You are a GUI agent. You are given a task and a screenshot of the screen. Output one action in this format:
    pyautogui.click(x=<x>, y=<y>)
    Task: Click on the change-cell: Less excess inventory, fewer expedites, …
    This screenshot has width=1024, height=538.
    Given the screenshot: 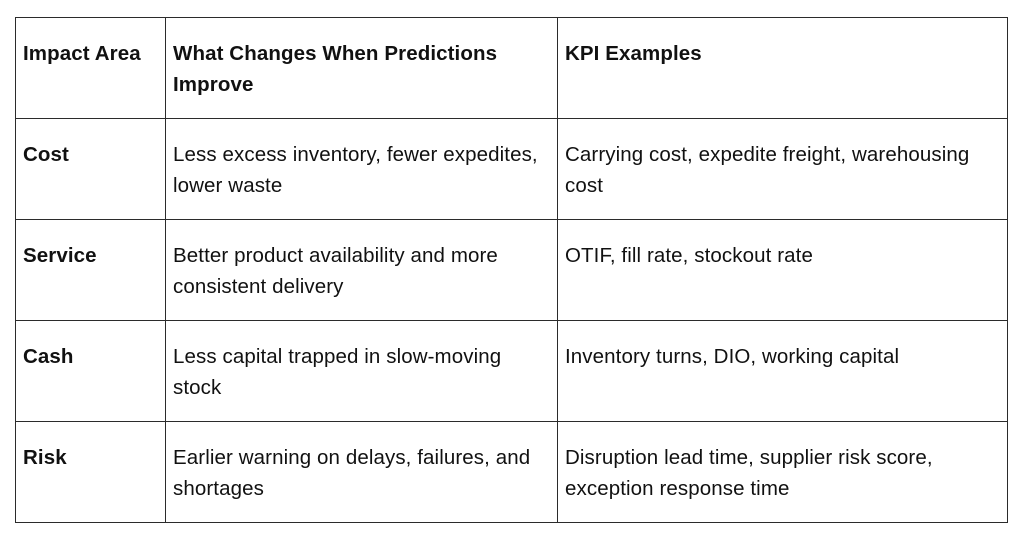 What is the action you would take?
    pyautogui.click(x=361, y=169)
    